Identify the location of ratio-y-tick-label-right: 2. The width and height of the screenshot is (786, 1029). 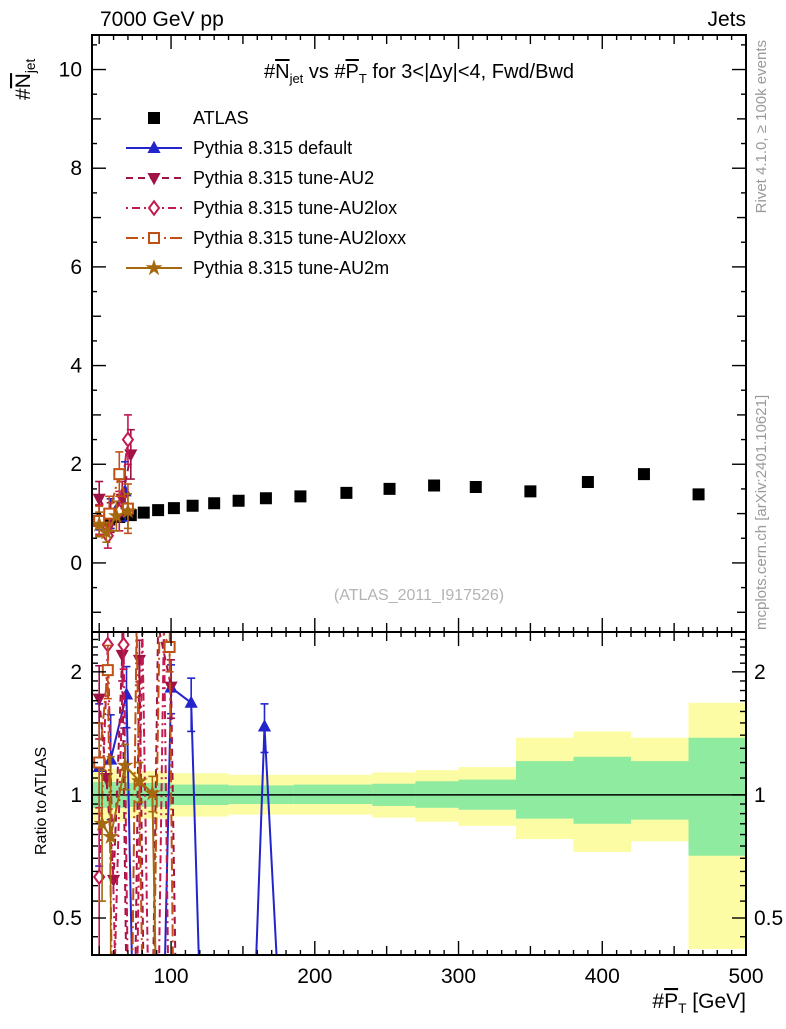
(760, 672).